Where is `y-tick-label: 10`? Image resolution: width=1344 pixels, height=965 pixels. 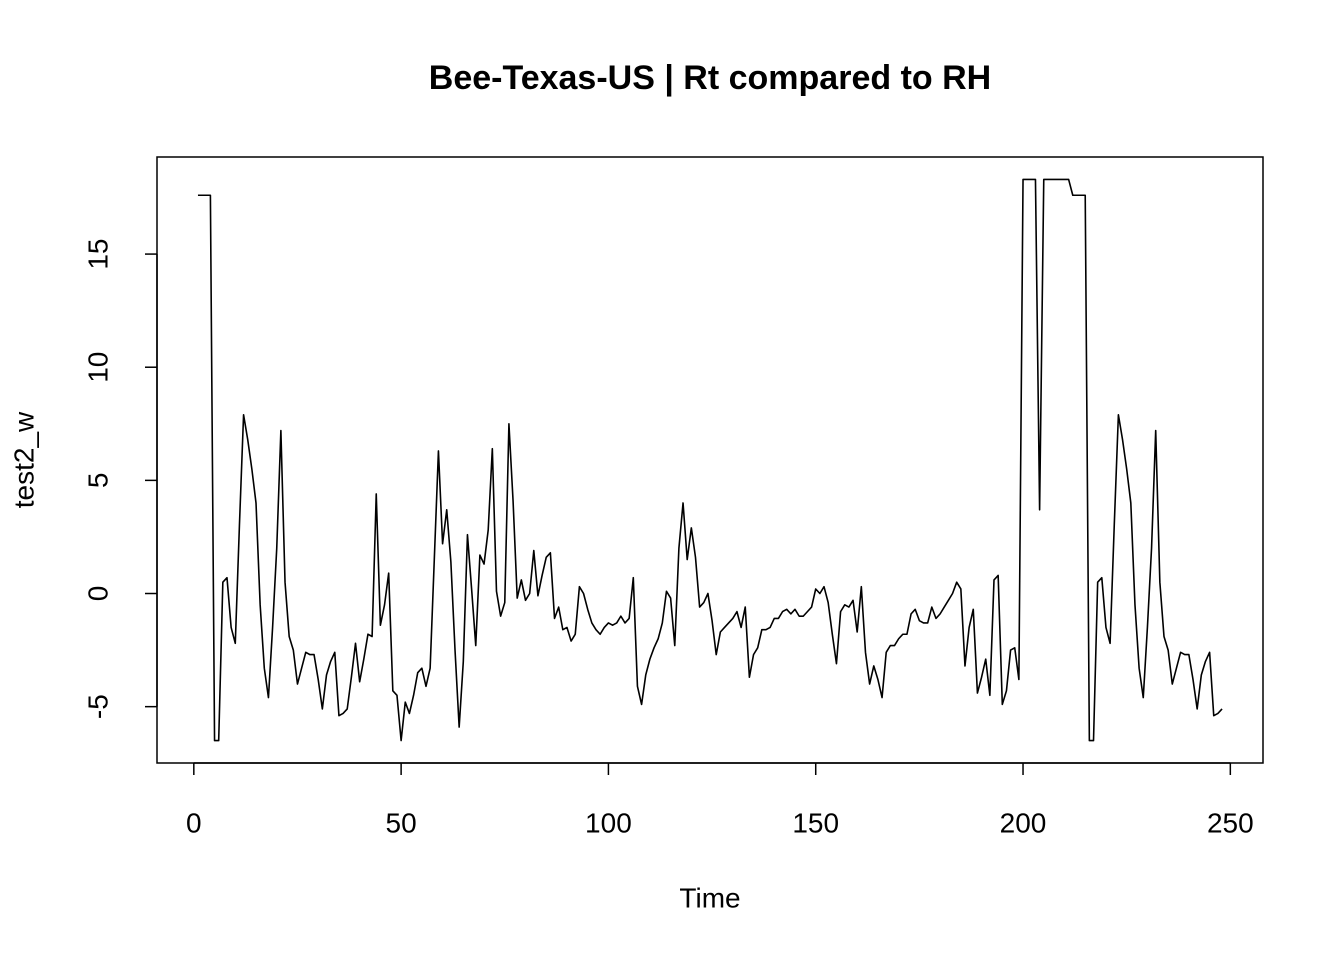
y-tick-label: 10 is located at coordinates (97, 367).